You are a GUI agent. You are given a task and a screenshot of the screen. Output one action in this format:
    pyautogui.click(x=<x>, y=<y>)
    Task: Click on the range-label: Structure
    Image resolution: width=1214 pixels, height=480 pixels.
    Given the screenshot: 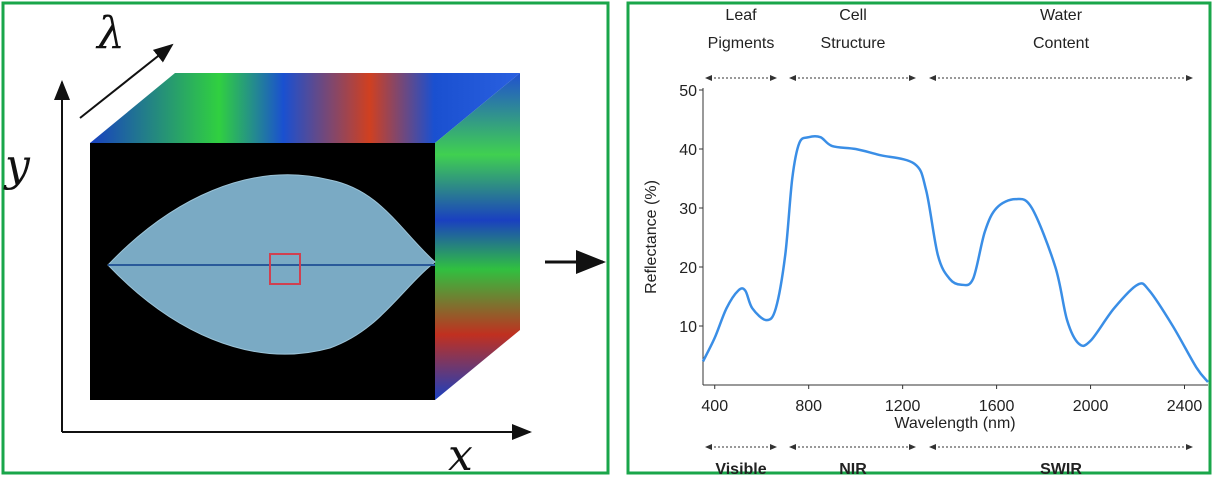 What is the action you would take?
    pyautogui.click(x=853, y=43)
    